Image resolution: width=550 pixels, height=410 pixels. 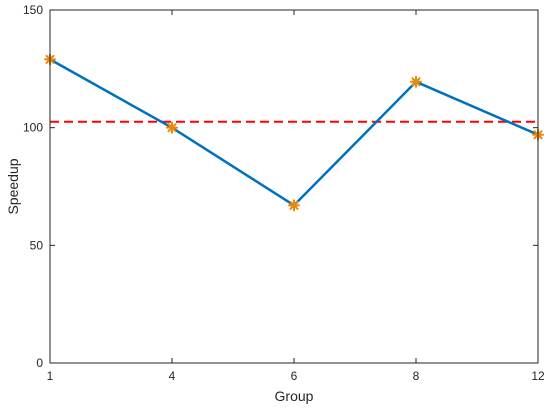 I want to click on x-axis-label: Group, so click(x=294, y=396).